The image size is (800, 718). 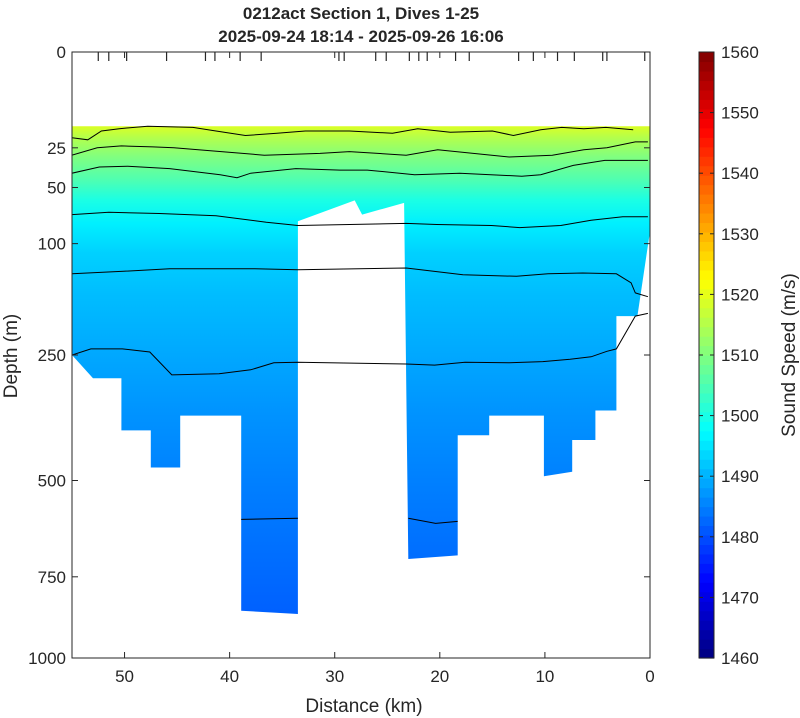 I want to click on colorbar-tick-label: 1490, so click(x=740, y=476).